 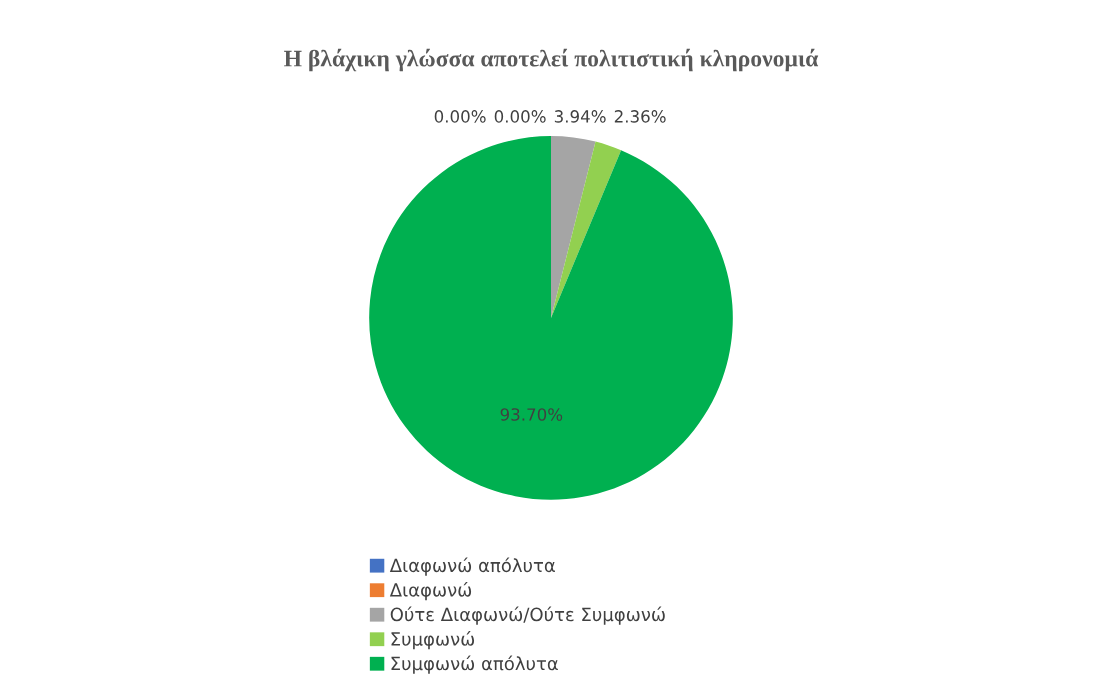 I want to click on data-label: 93.70%, so click(x=531, y=414).